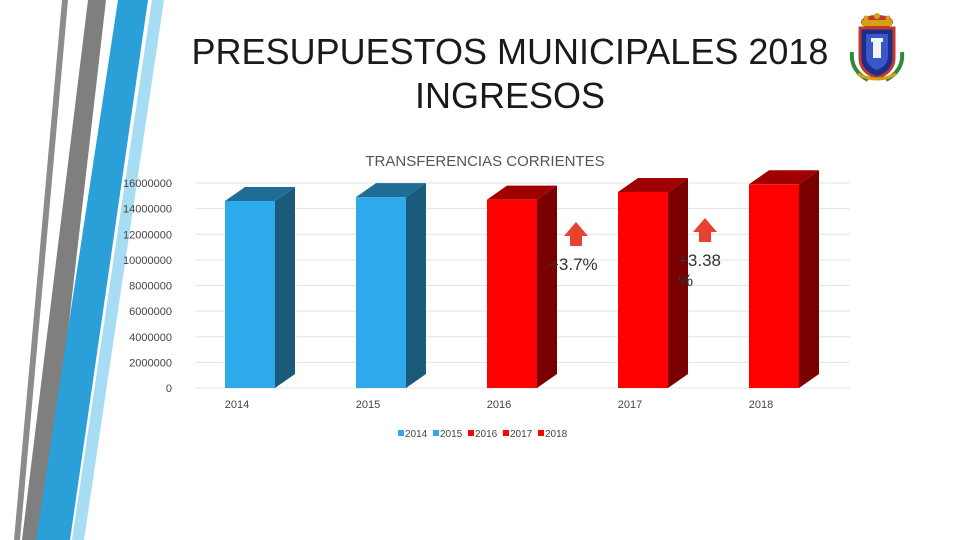  I want to click on bar-2017, so click(653, 282).